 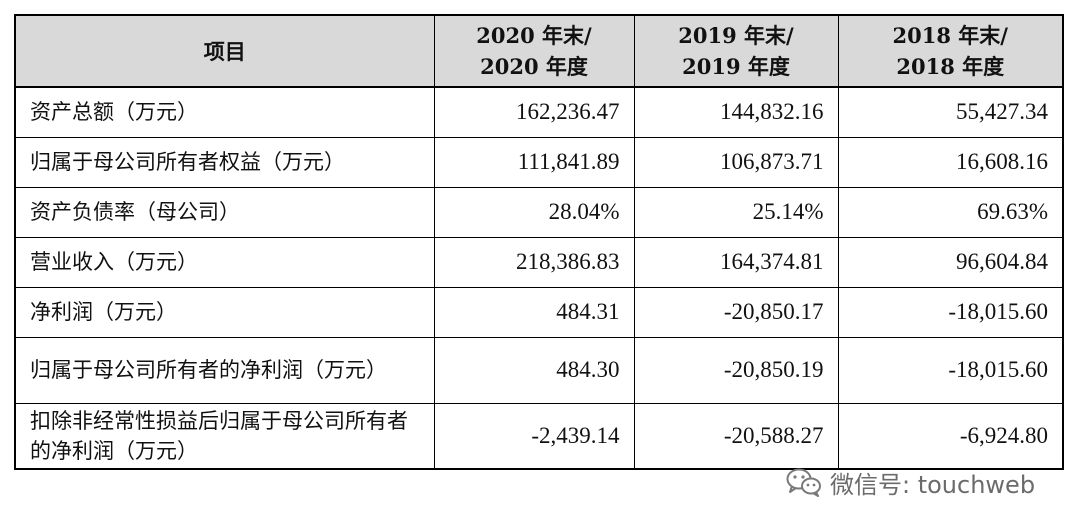 I want to click on value-cell-2018: 96,604.84, so click(x=950, y=262).